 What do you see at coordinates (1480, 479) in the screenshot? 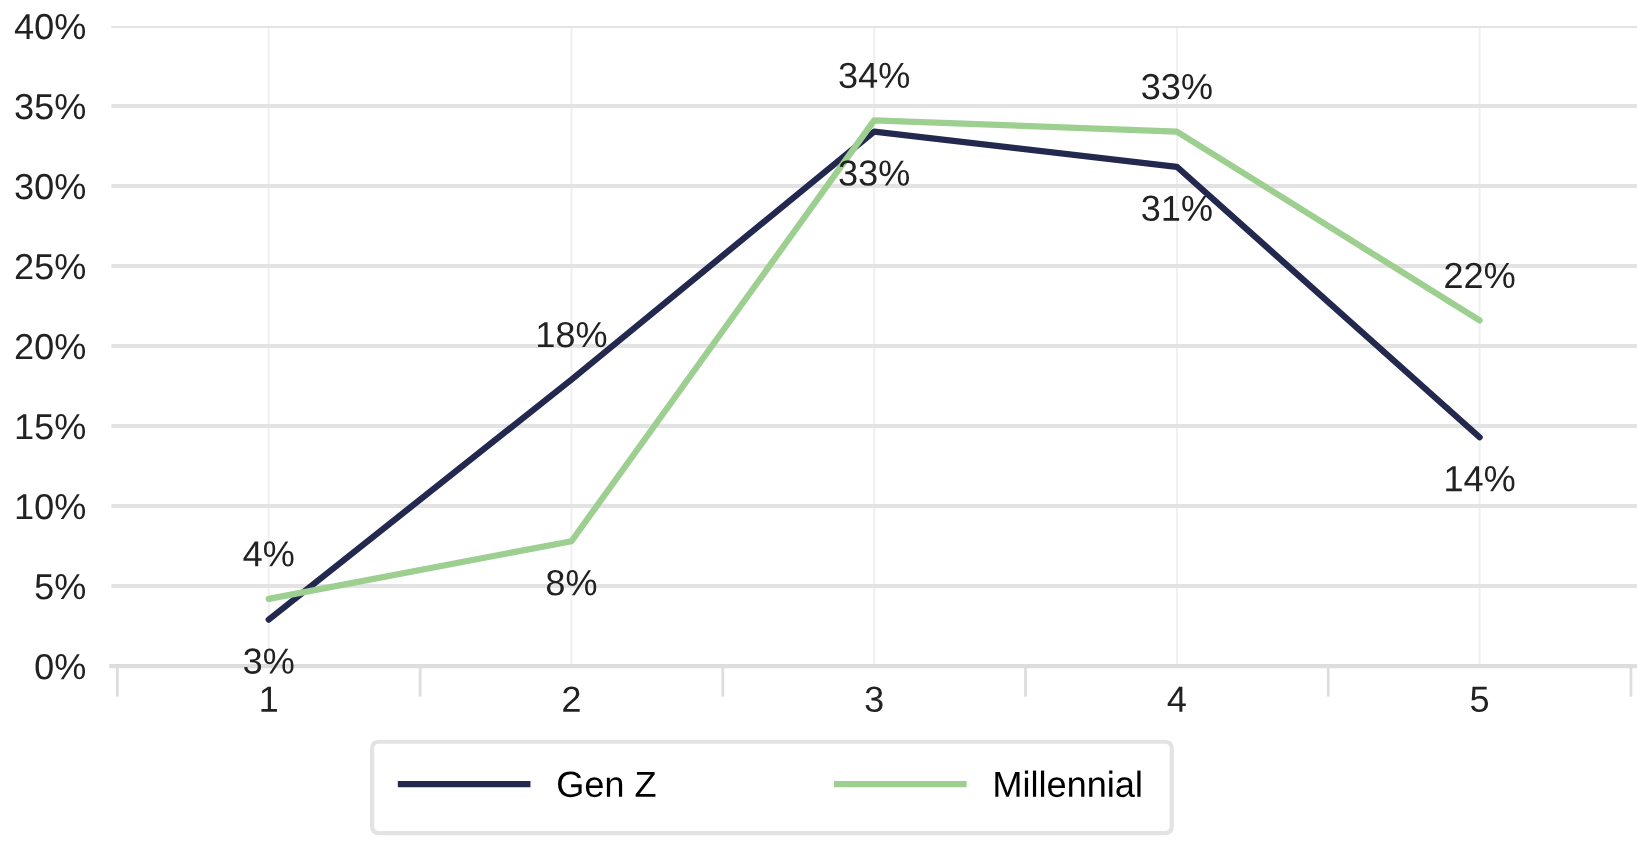
I see `data-label: 14%` at bounding box center [1480, 479].